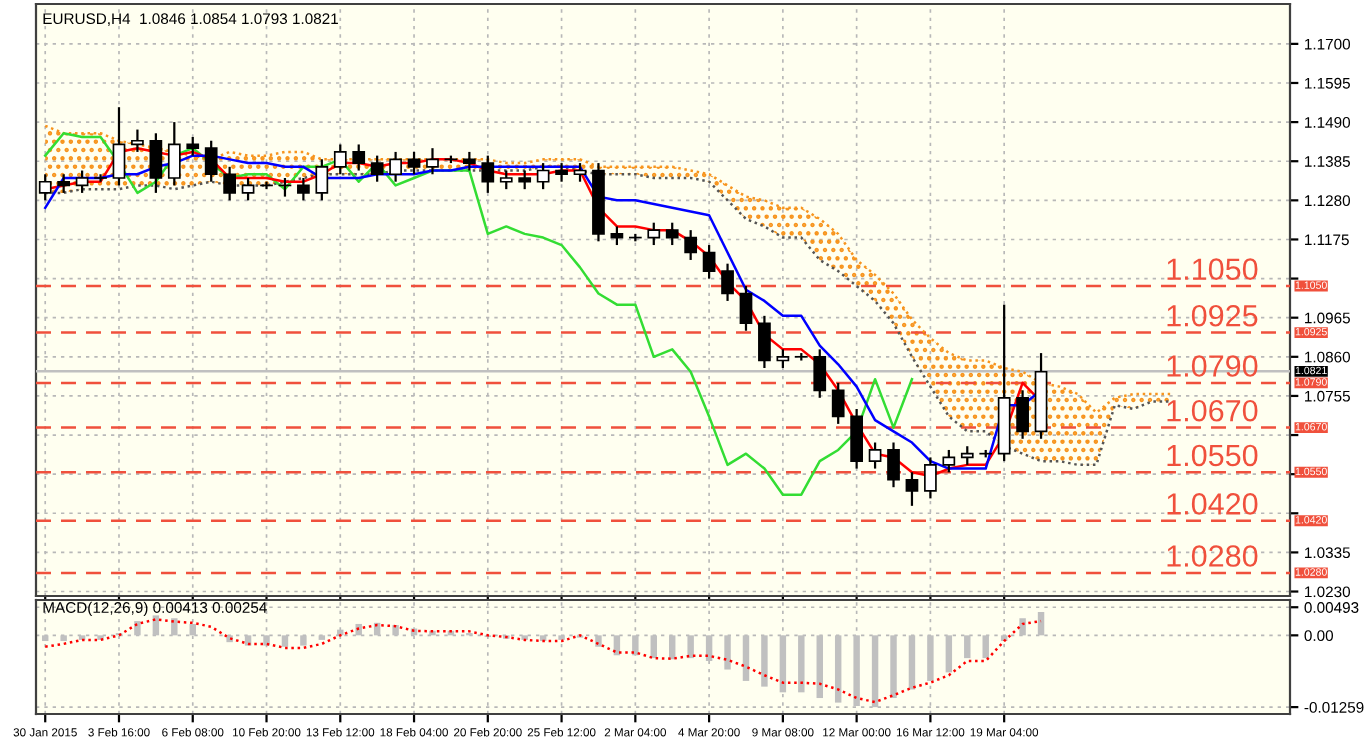 Image resolution: width=1370 pixels, height=748 pixels. What do you see at coordinates (1212, 315) in the screenshot?
I see `text: 1.0925` at bounding box center [1212, 315].